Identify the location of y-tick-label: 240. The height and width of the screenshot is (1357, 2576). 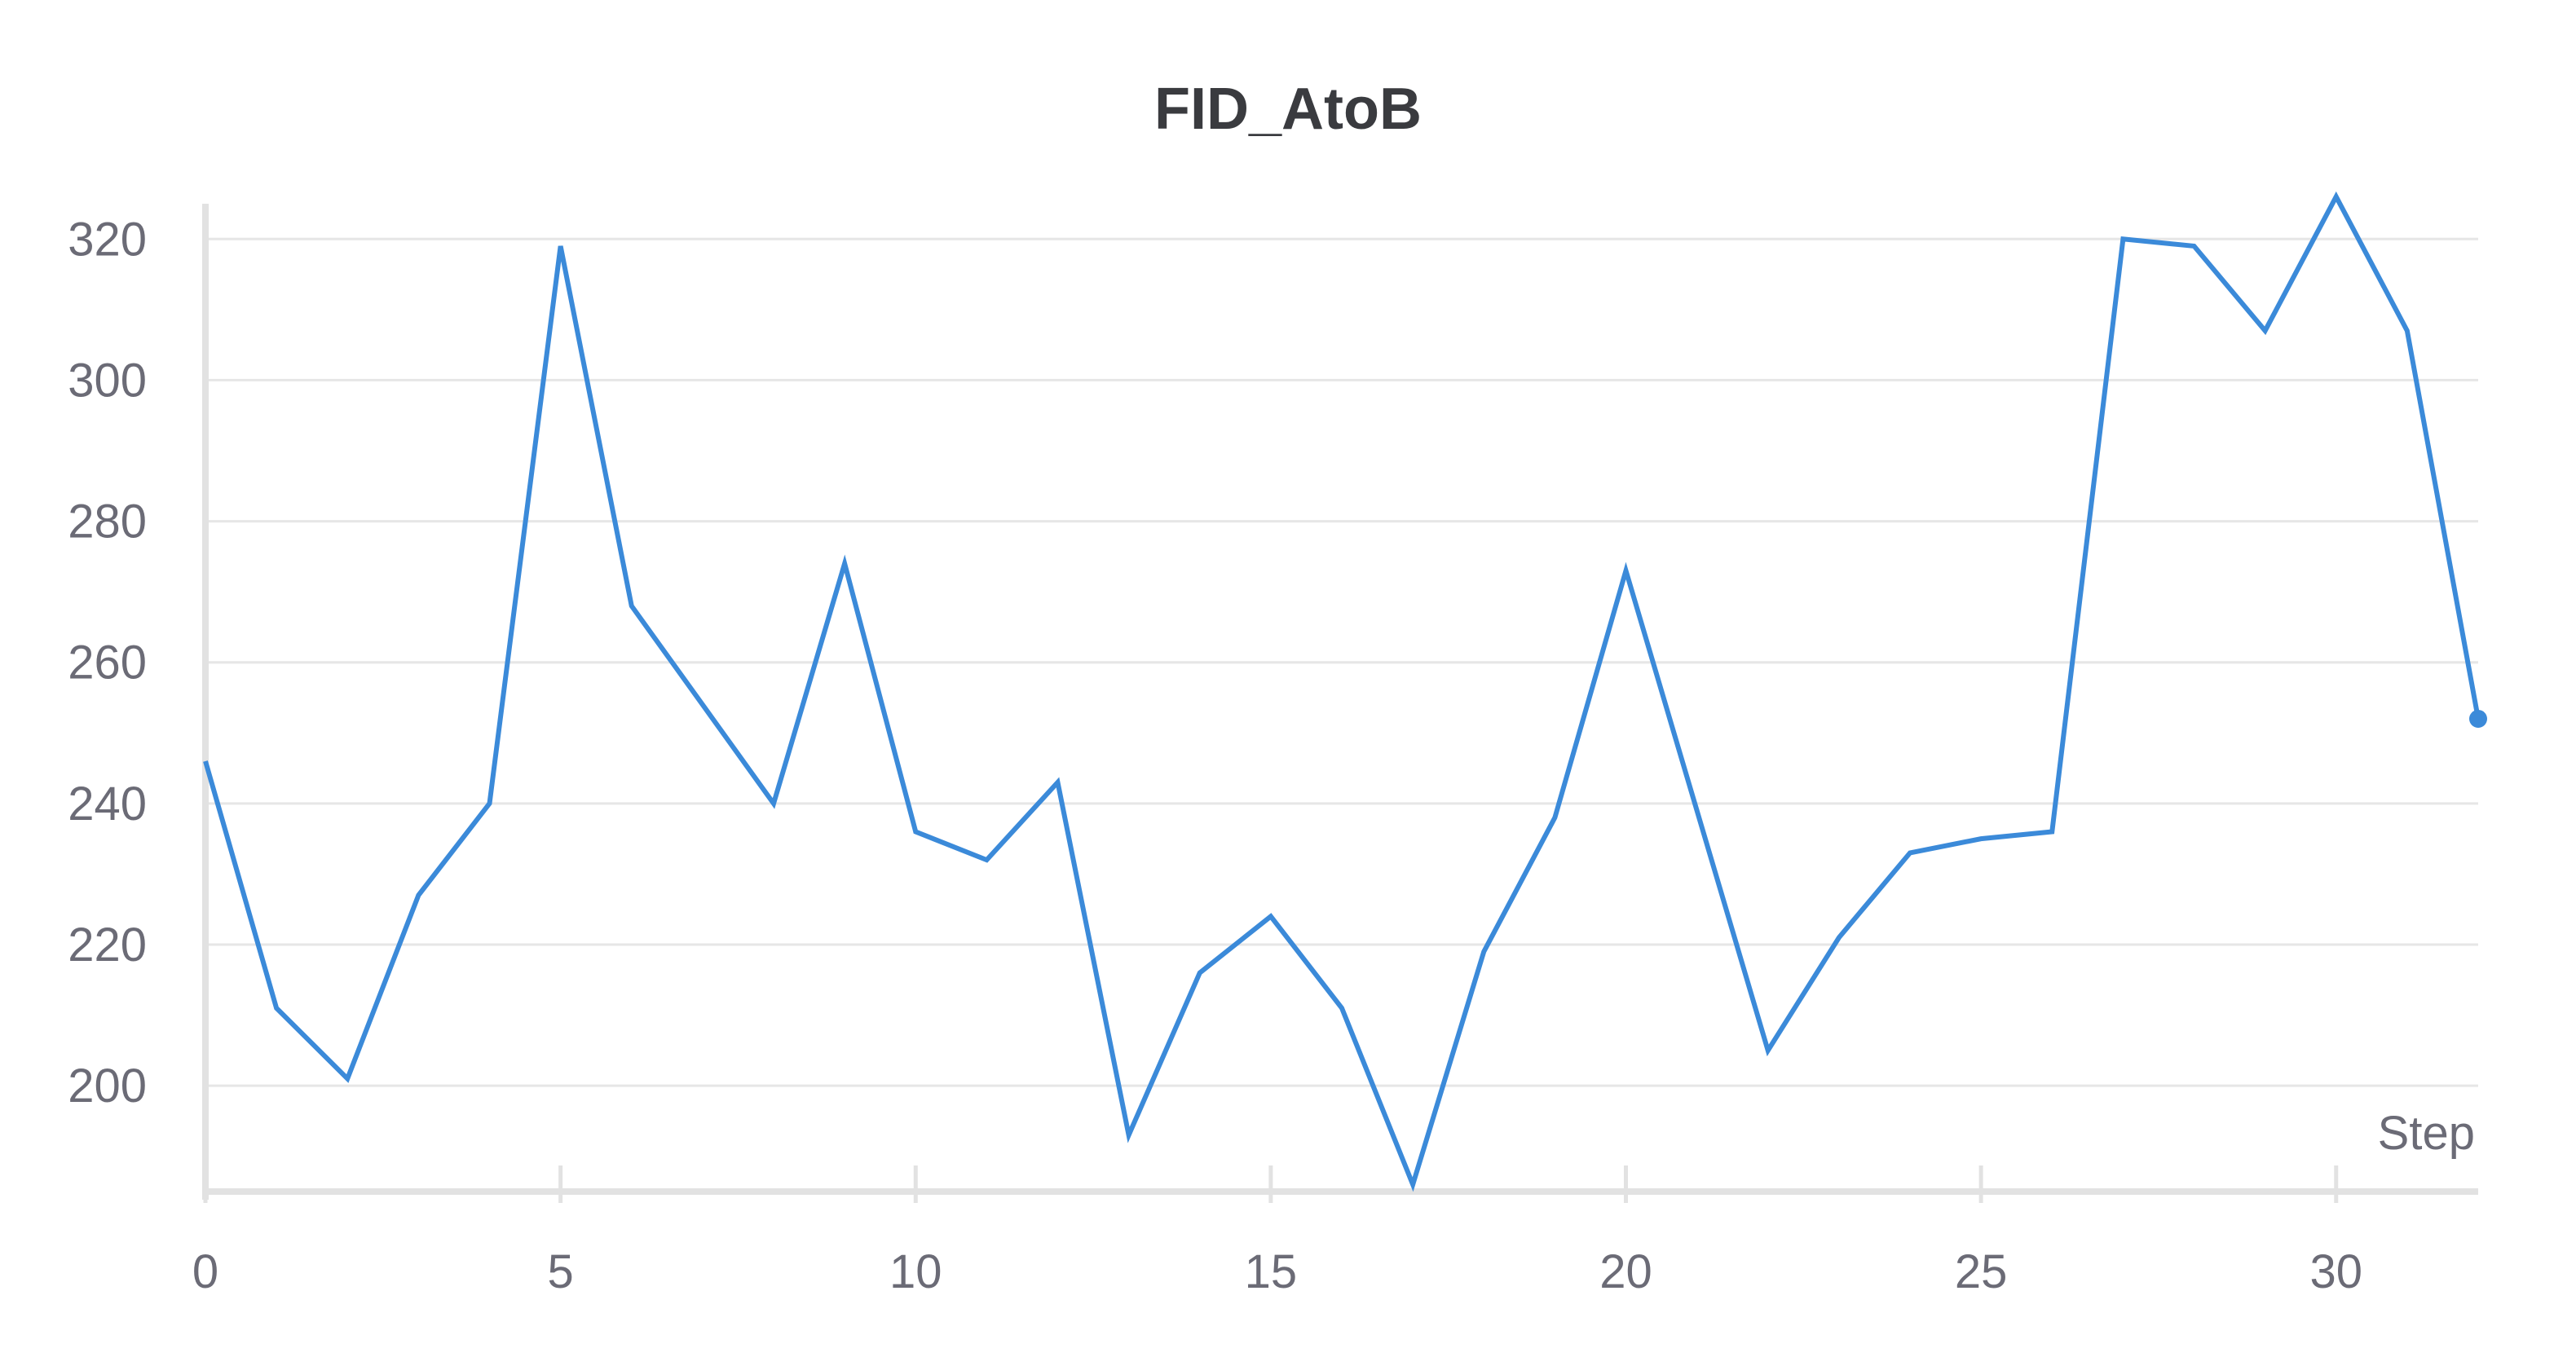
(107, 804).